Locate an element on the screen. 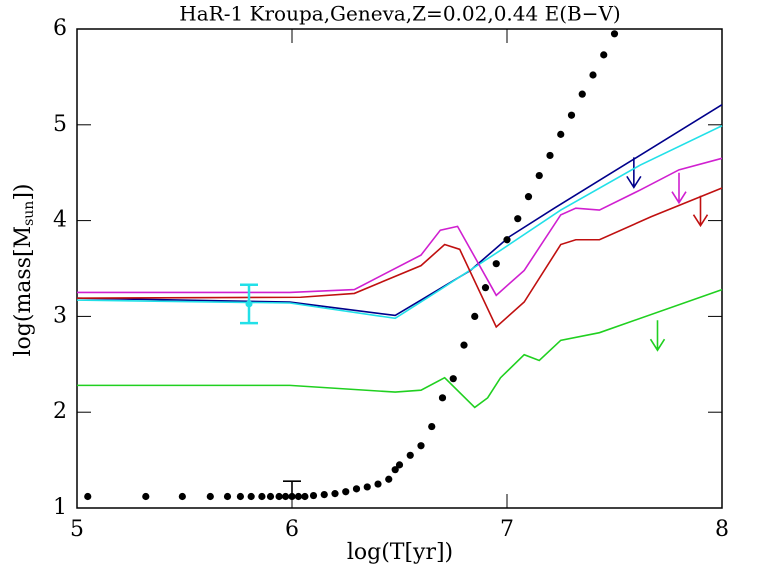  x-tick-label: 7 is located at coordinates (507, 529).